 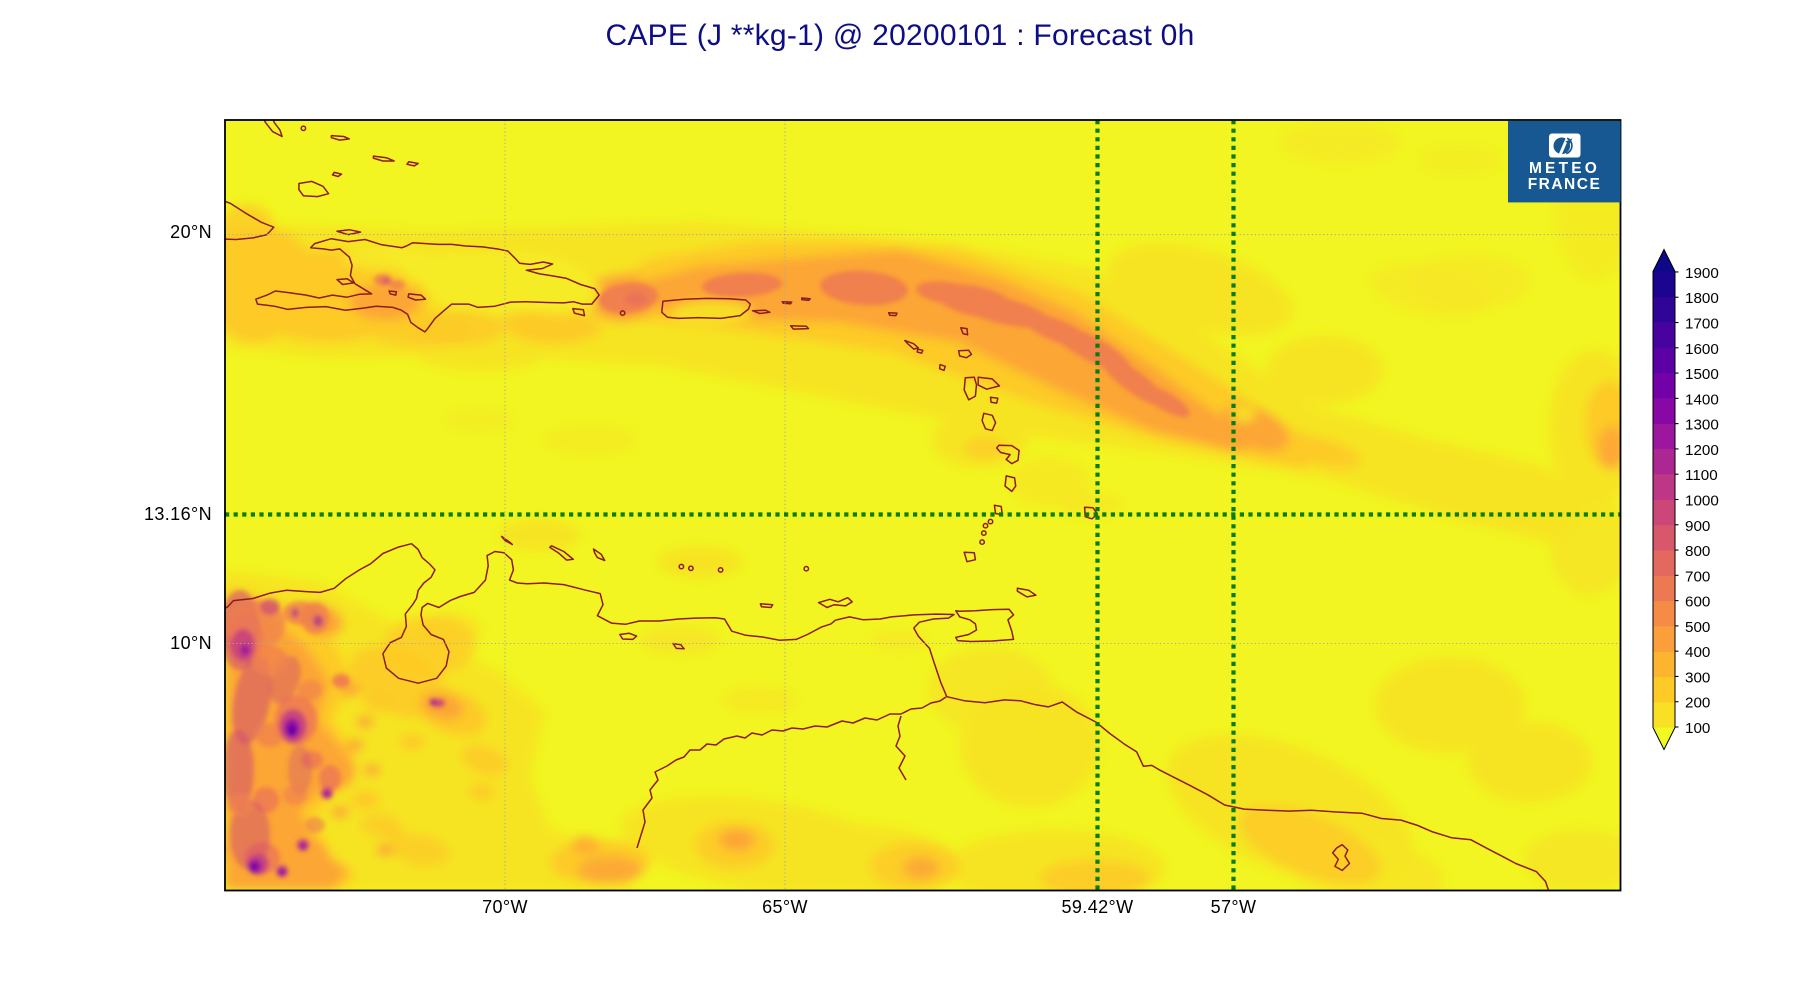 I want to click on svg-text: 1100, so click(x=1701, y=475).